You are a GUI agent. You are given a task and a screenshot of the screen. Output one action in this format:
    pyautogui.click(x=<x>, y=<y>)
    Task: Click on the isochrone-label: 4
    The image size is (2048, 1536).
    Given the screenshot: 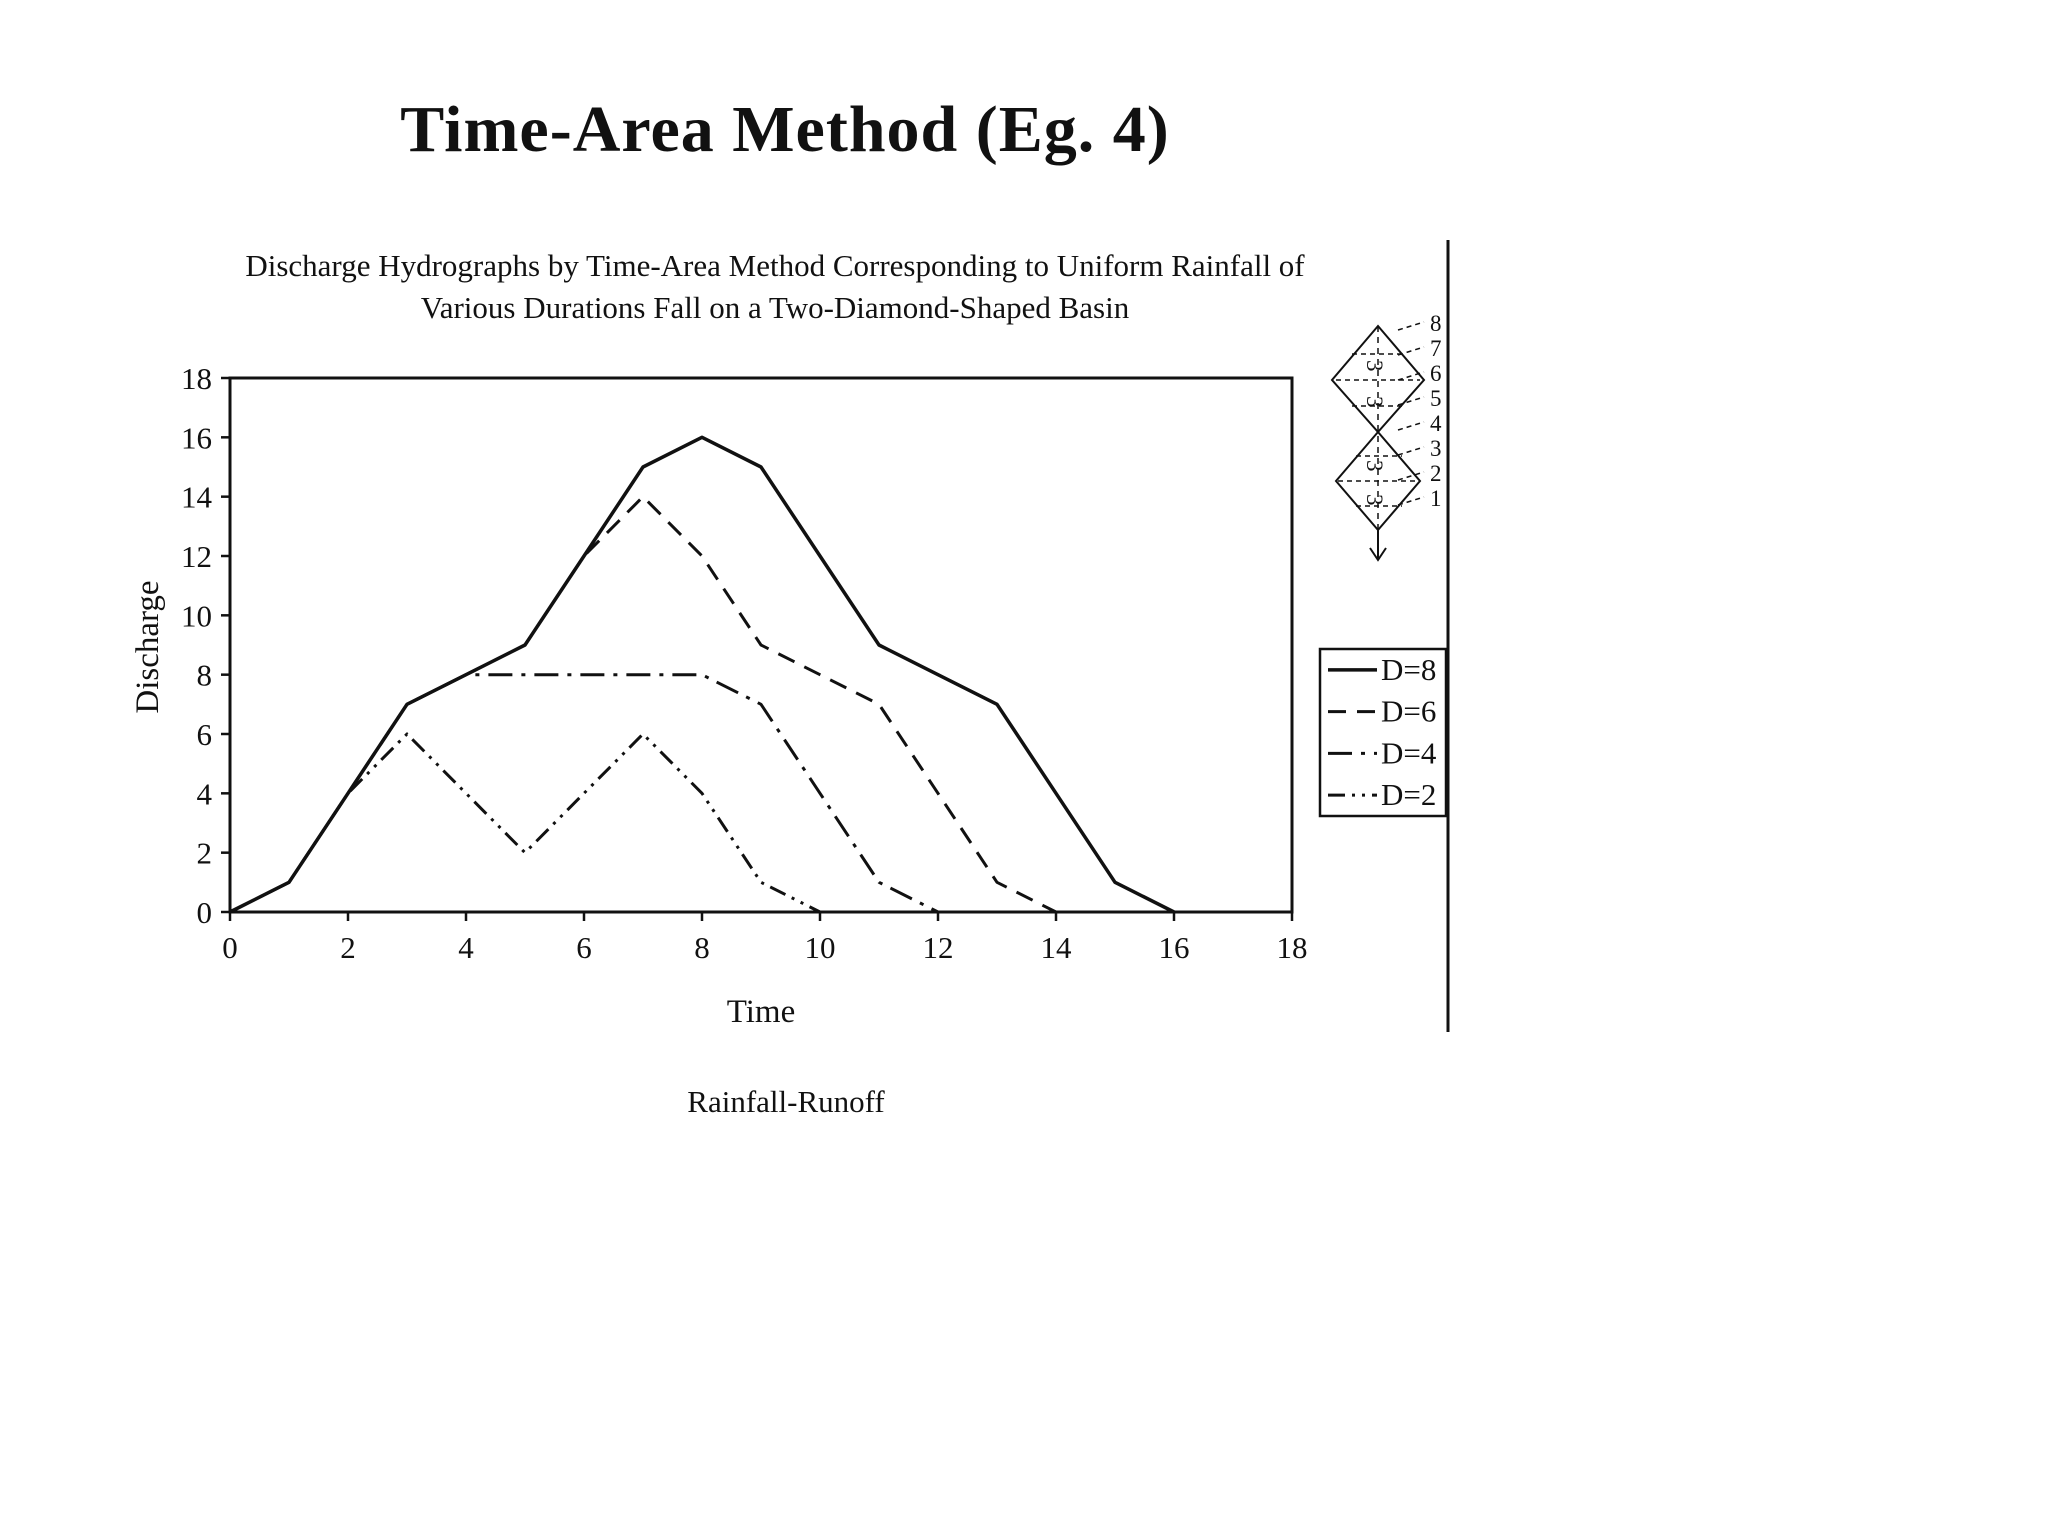 What is the action you would take?
    pyautogui.click(x=1436, y=423)
    